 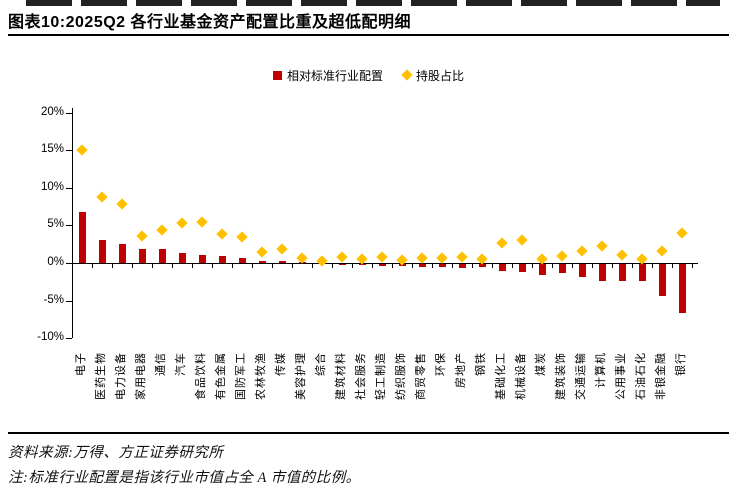 What do you see at coordinates (277, 75) in the screenshot?
I see `bar-swatch-icon` at bounding box center [277, 75].